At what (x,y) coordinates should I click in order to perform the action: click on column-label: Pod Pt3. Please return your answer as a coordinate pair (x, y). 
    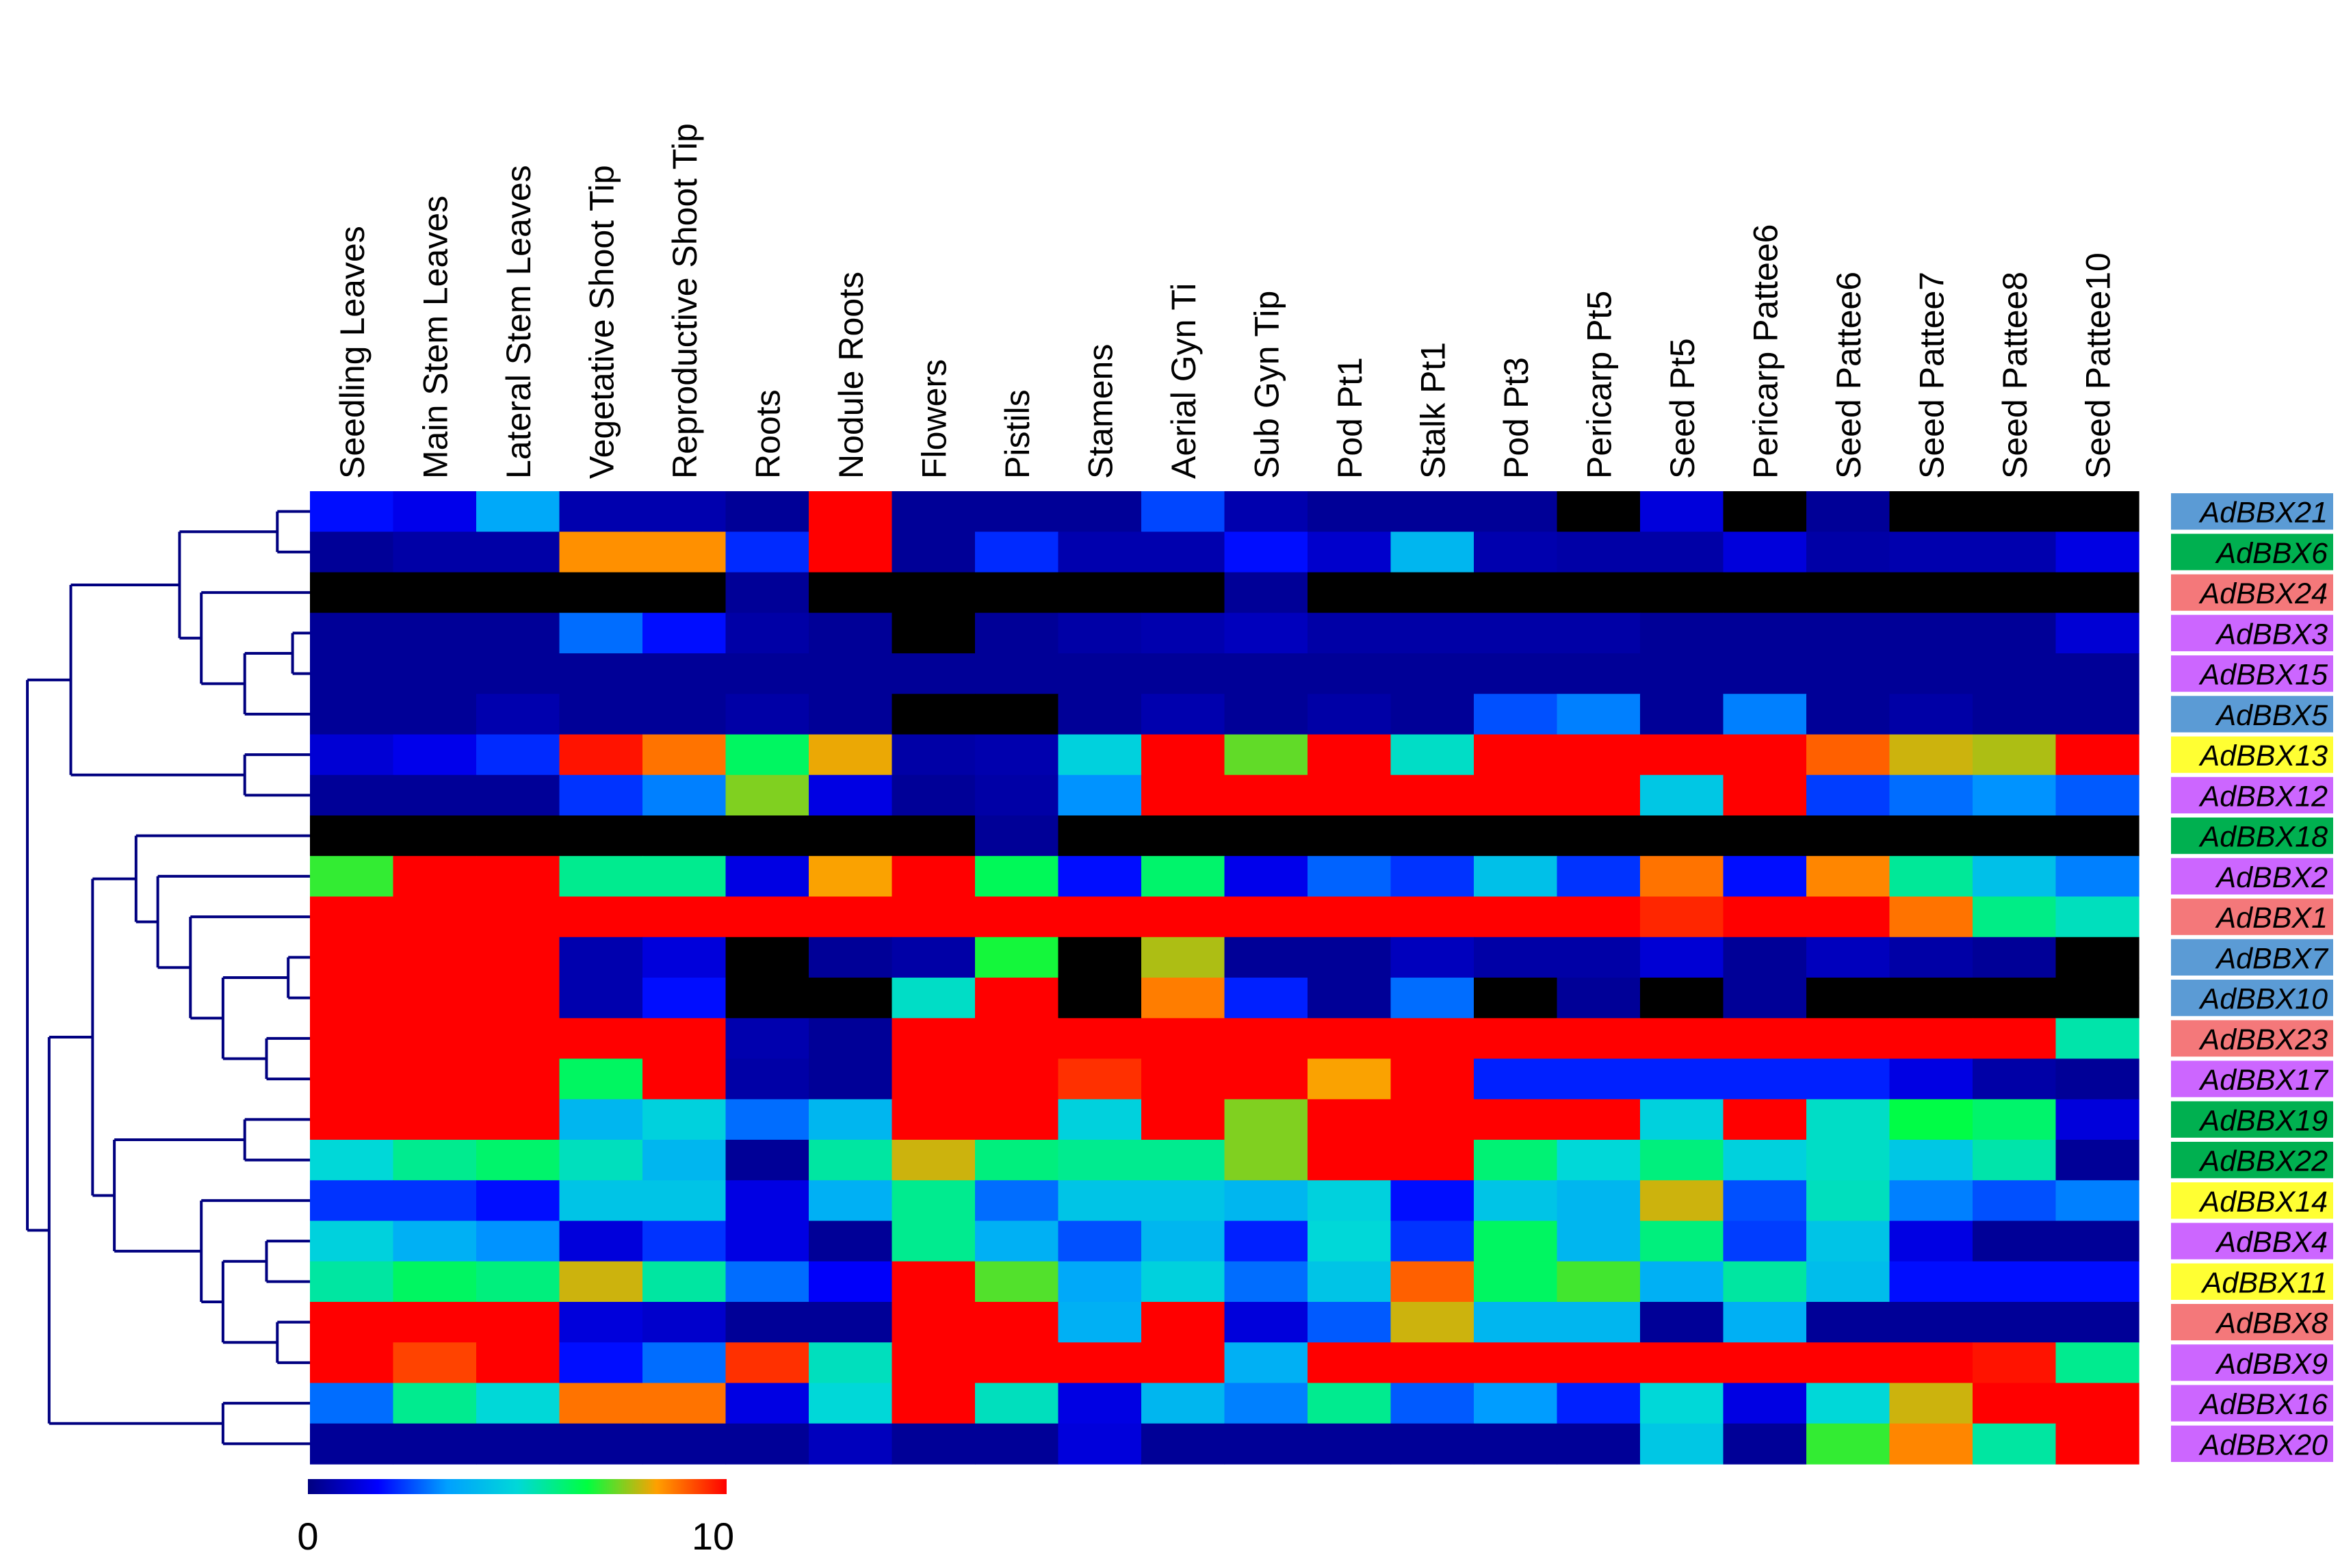
    Looking at the image, I should click on (1516, 418).